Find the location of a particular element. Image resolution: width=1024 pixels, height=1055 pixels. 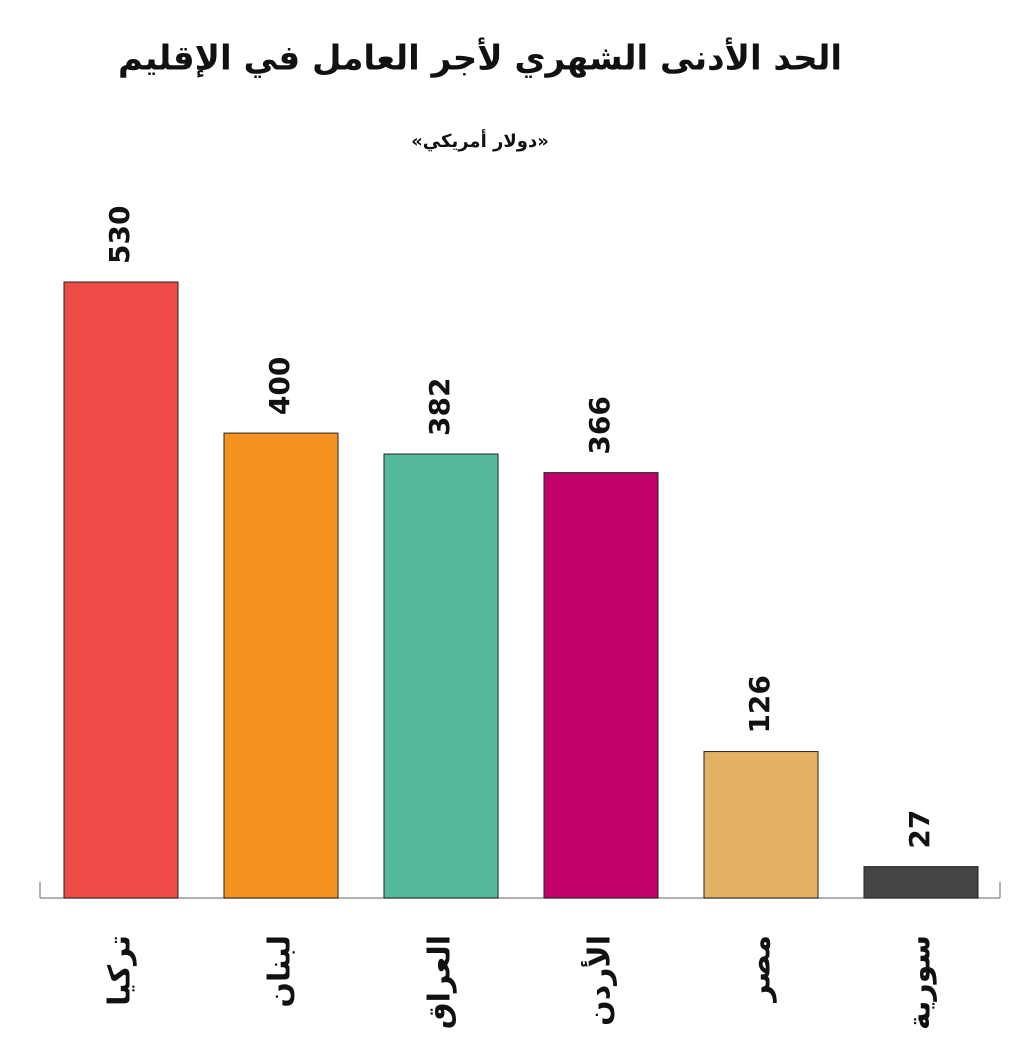

value-label: 382 is located at coordinates (439, 407).